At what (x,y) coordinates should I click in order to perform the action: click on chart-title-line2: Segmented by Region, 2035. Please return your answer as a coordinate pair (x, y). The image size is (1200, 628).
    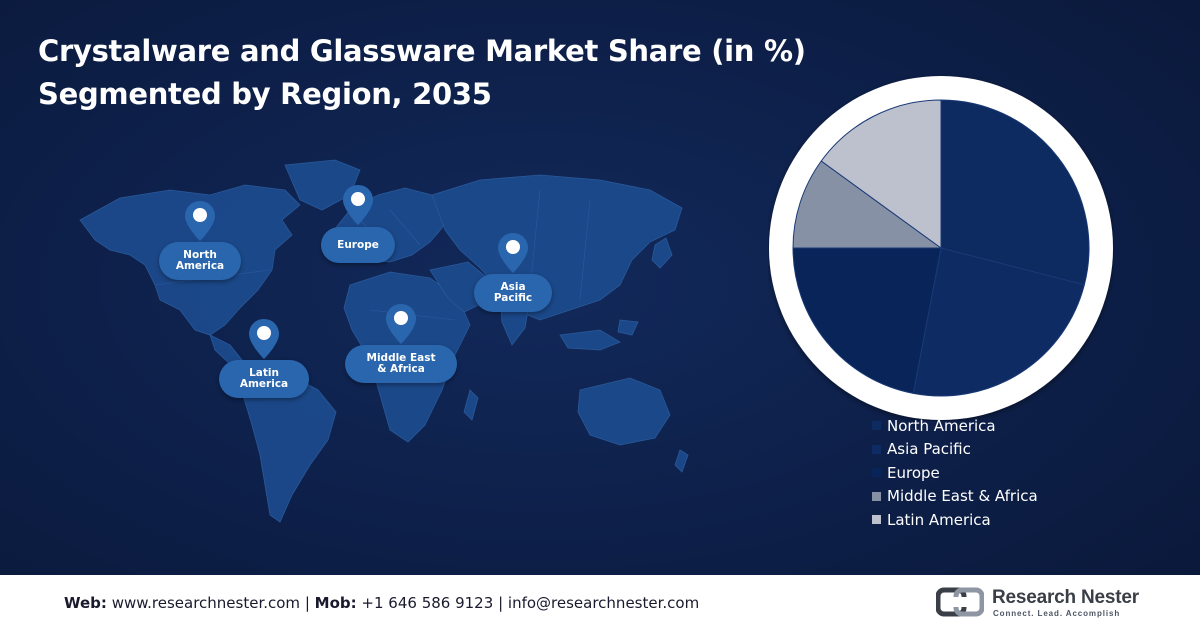
    Looking at the image, I should click on (265, 94).